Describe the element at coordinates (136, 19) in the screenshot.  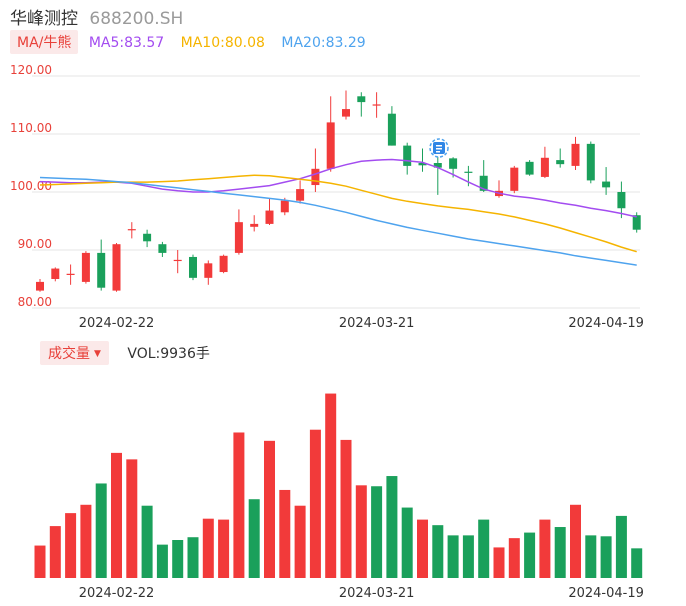
I see `stock-code: 688200.SH` at that location.